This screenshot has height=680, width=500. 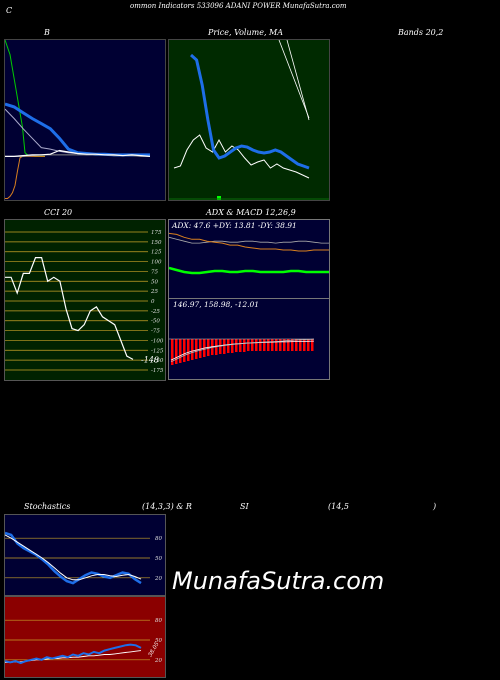 I want to click on bollinger-panel, so click(x=85, y=120).